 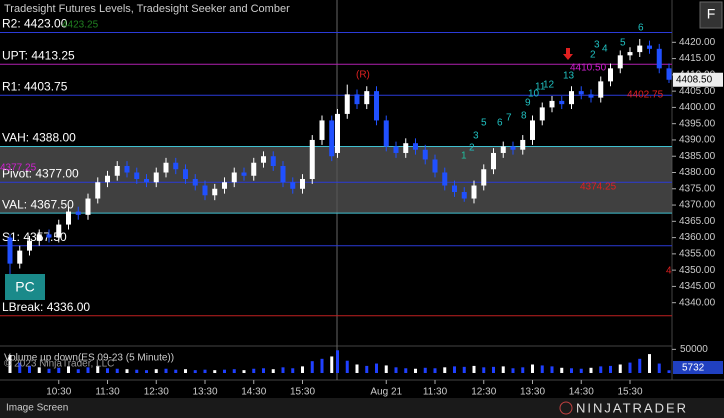 What do you see at coordinates (697, 221) in the screenshot?
I see `y-tick-label: 4365.00` at bounding box center [697, 221].